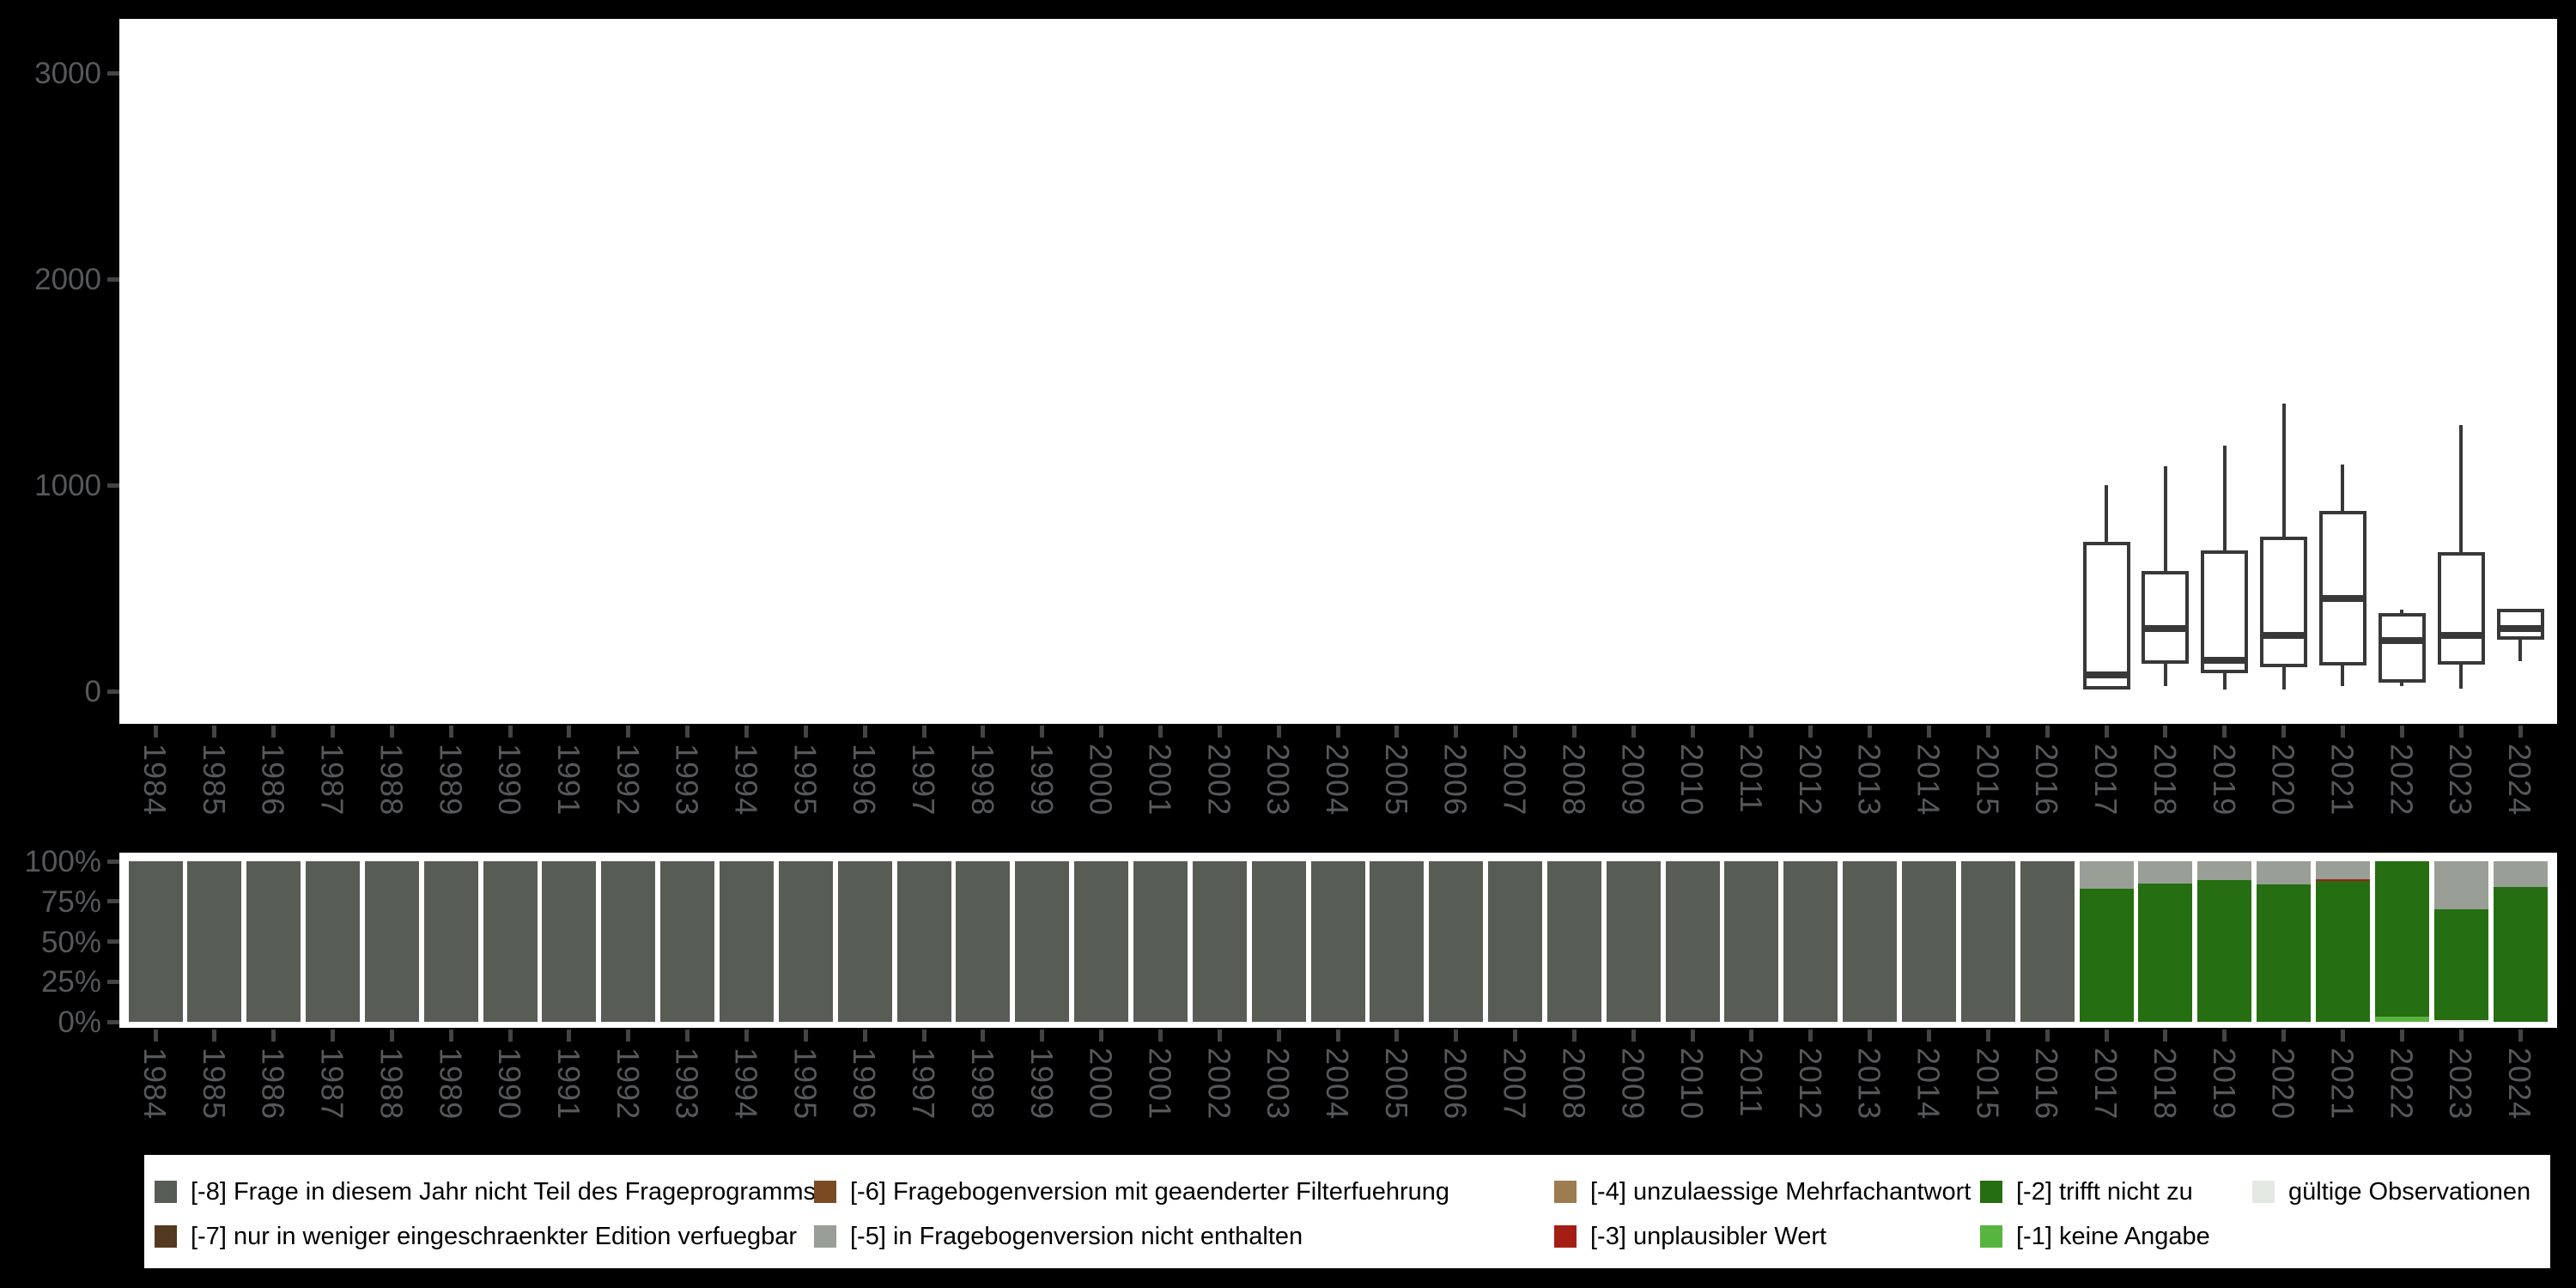 This screenshot has width=2576, height=1288. What do you see at coordinates (1565, 1236) in the screenshot?
I see `legend-swatch--3` at bounding box center [1565, 1236].